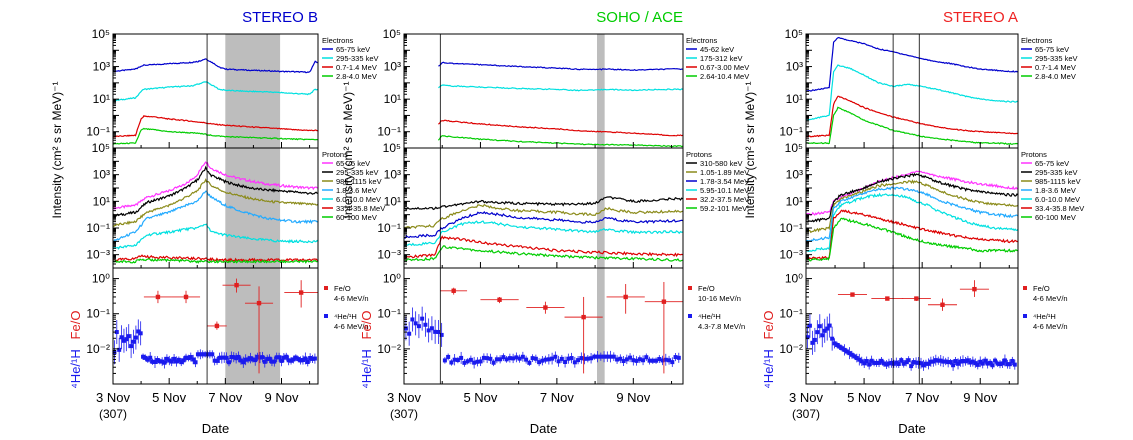  Describe the element at coordinates (543, 229) in the screenshot. I see `protons-series` at that location.